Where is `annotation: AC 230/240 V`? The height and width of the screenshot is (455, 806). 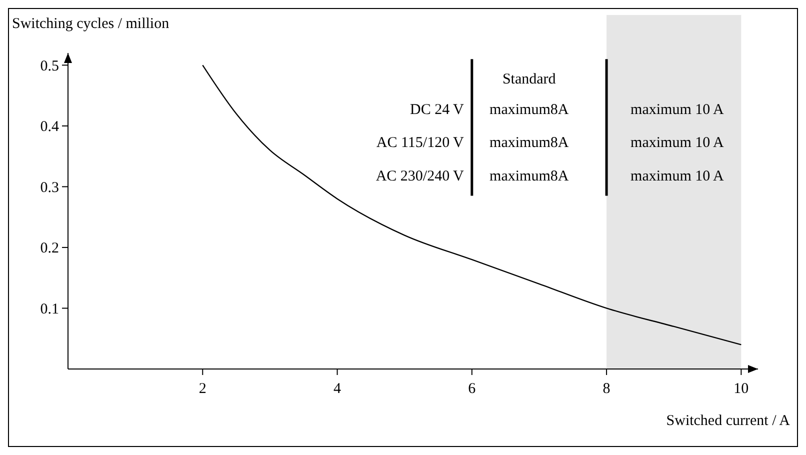
annotation: AC 230/240 V is located at coordinates (420, 176).